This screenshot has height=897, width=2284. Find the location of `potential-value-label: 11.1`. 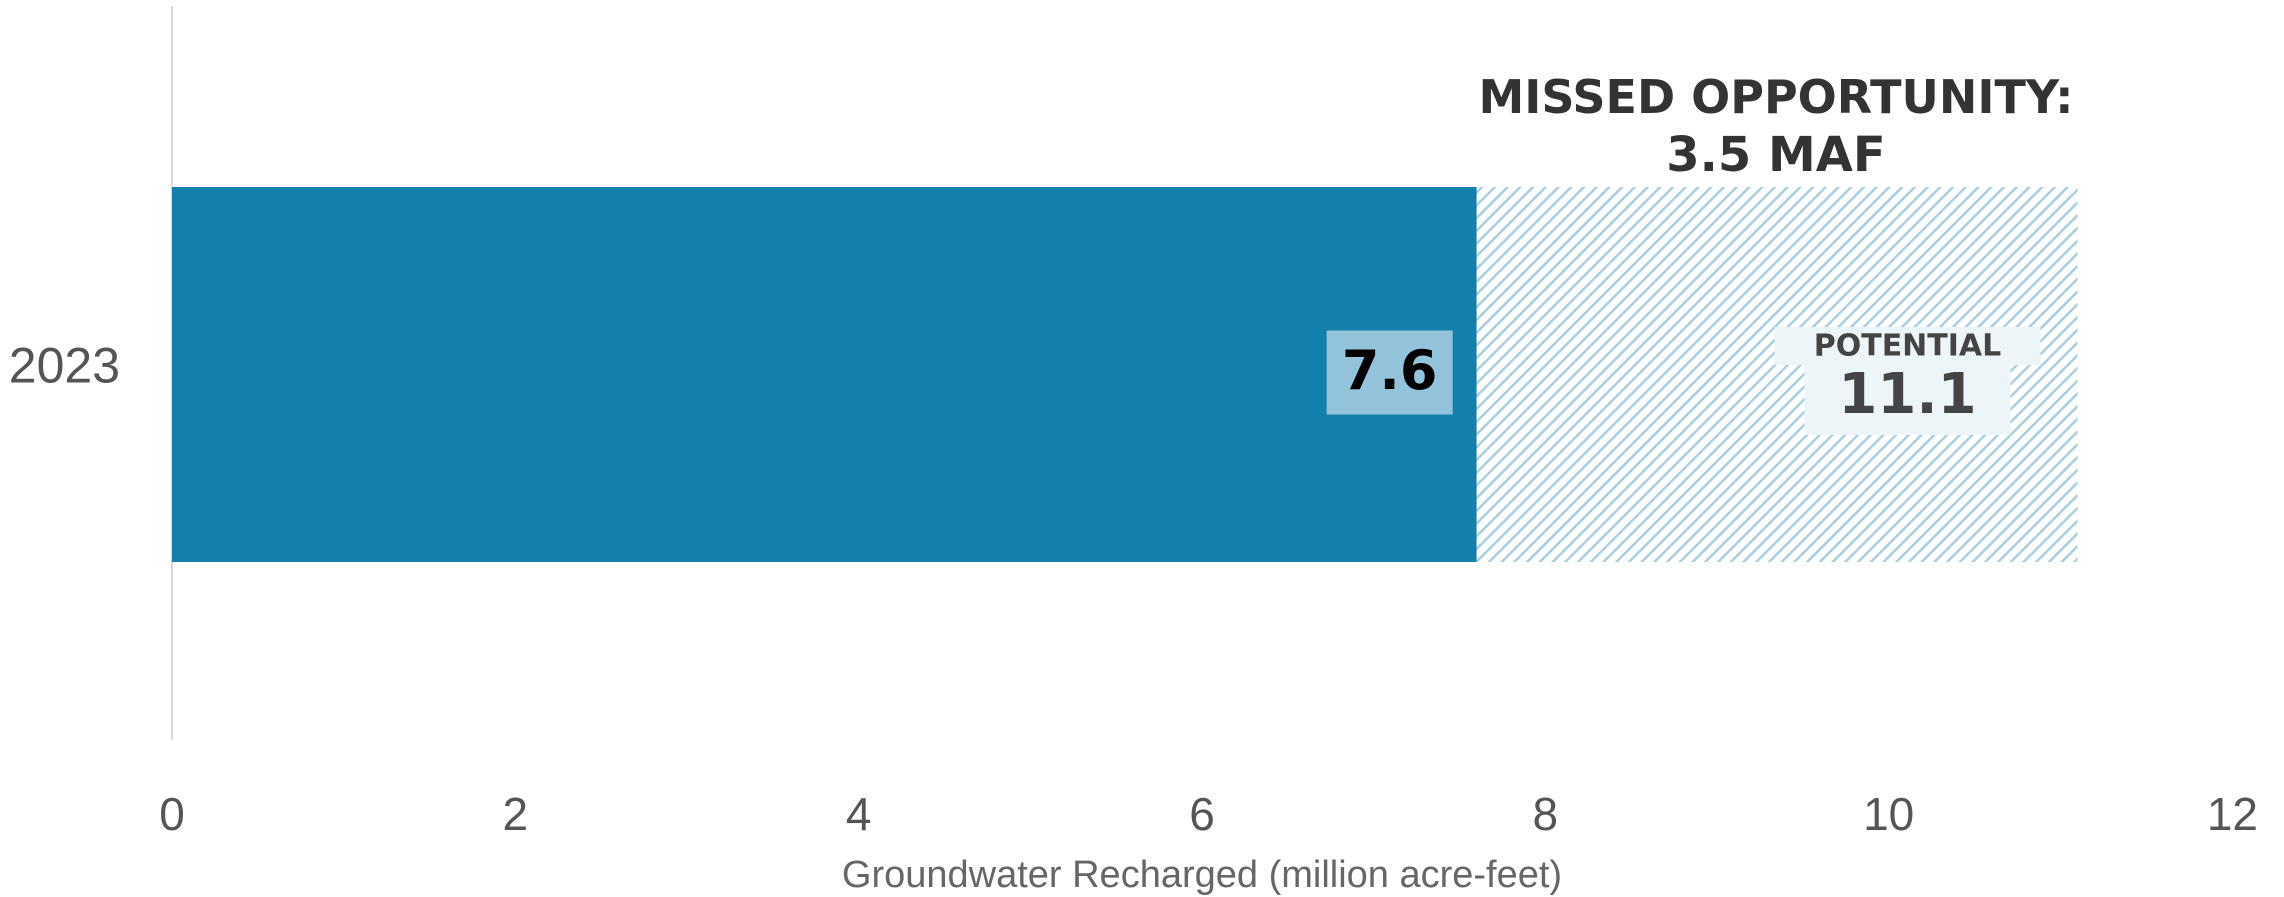

potential-value-label: 11.1 is located at coordinates (1907, 394).